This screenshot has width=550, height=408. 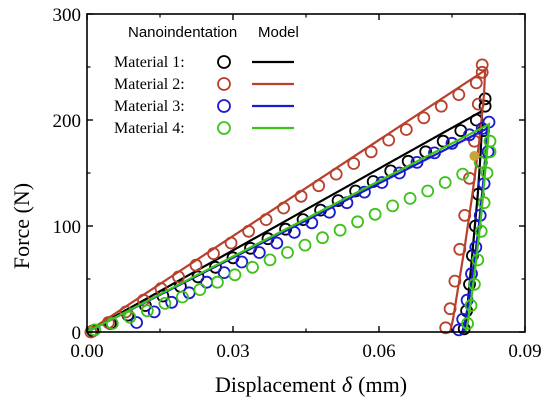 What do you see at coordinates (149, 62) in the screenshot?
I see `legend-label-material-1: Material 1:` at bounding box center [149, 62].